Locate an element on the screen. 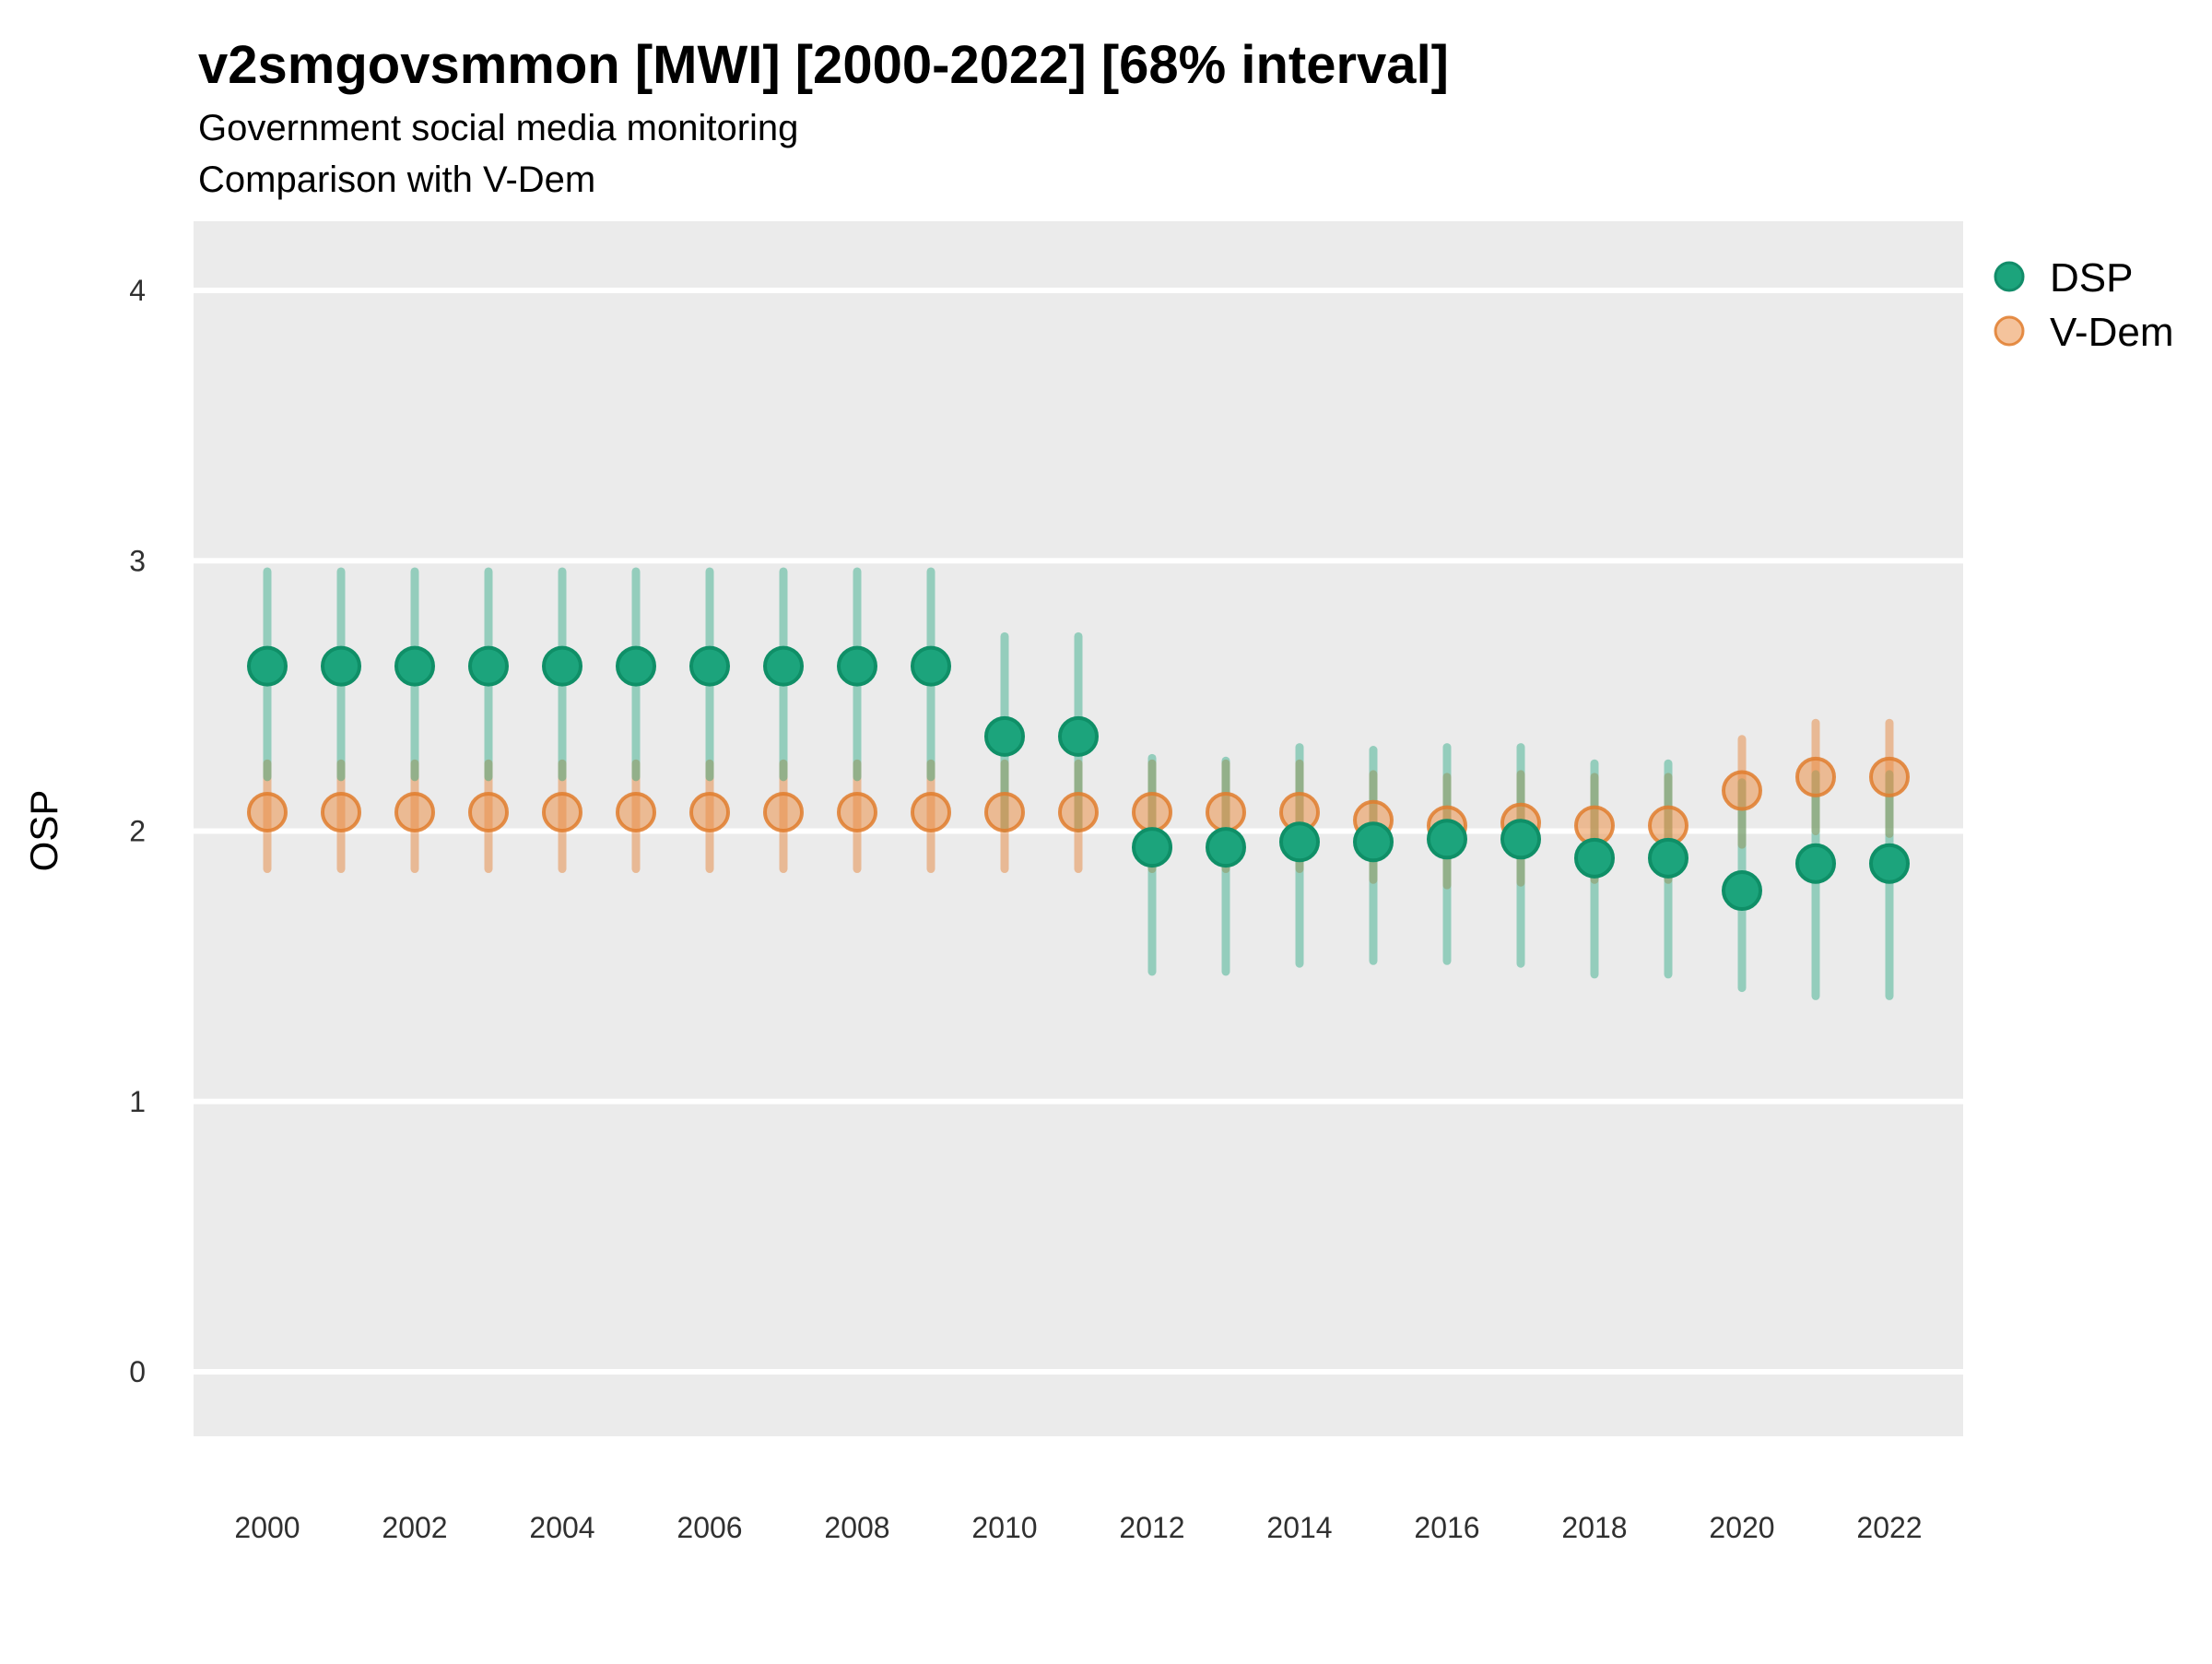  y-axis-tick-labels: 0 1 2 3 4 is located at coordinates (137, 831).